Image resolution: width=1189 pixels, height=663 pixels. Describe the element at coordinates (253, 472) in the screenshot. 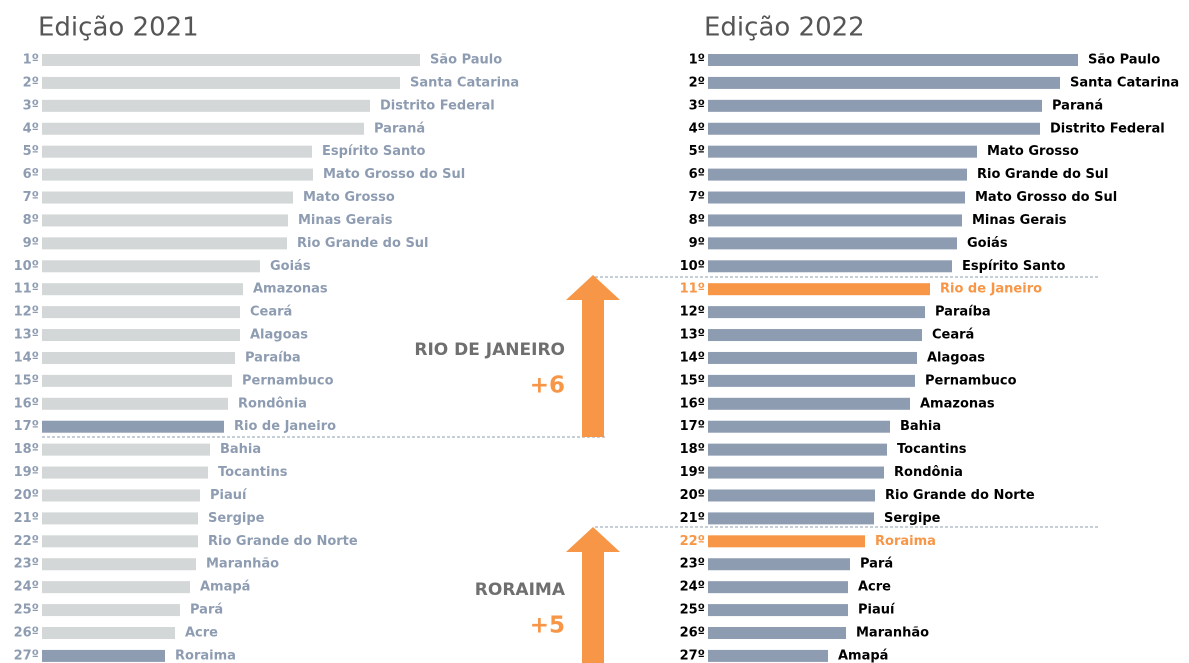

I see `category-label: Tocantins` at that location.